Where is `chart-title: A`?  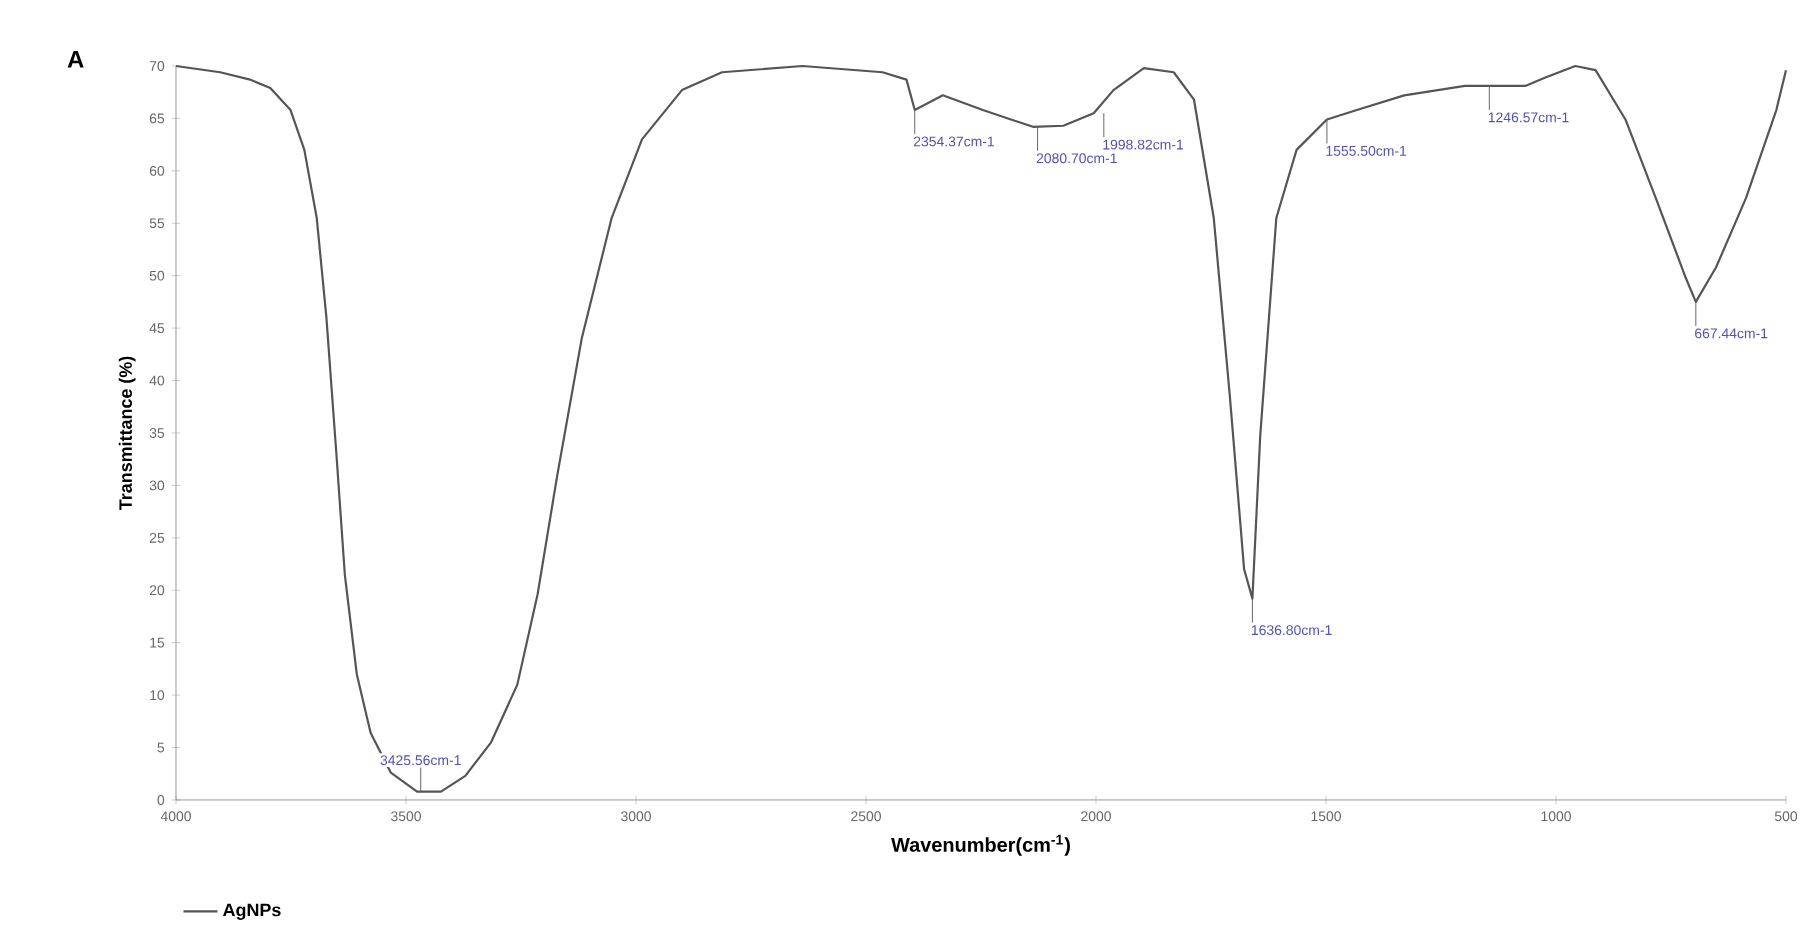 chart-title: A is located at coordinates (75, 59).